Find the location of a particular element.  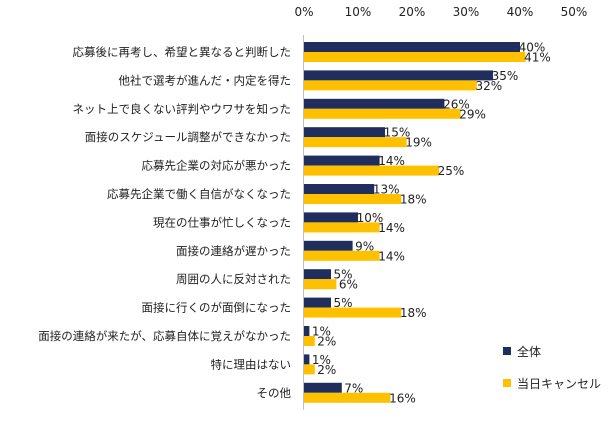

category-label: 特に理由はない is located at coordinates (251, 364).